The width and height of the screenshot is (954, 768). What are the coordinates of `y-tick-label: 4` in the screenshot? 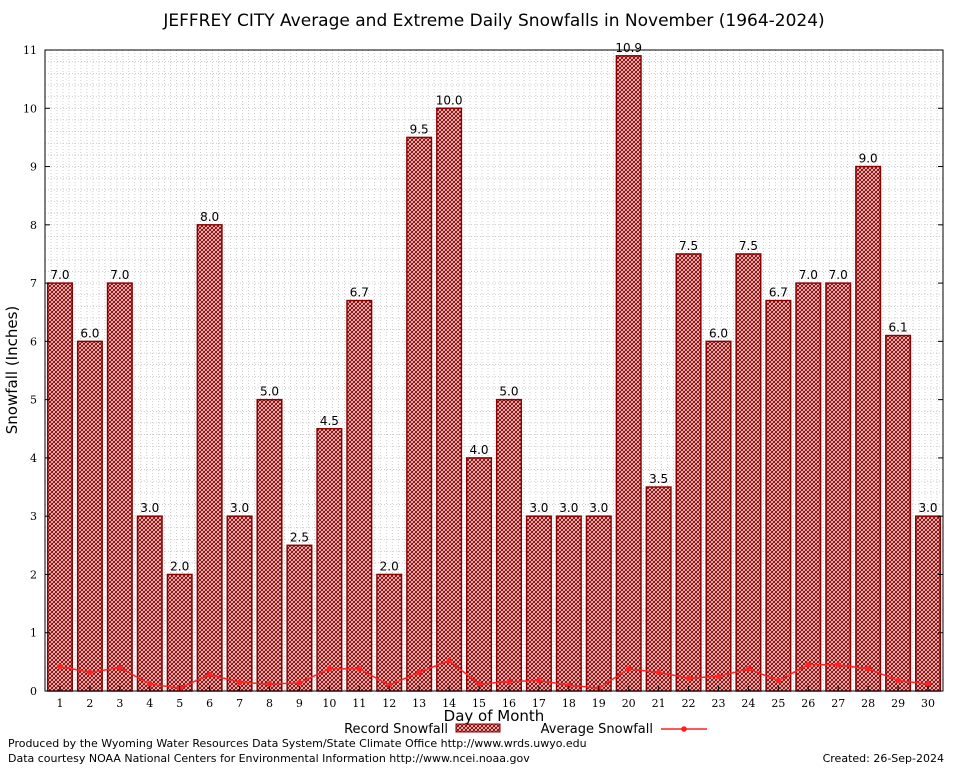 It's located at (33, 458).